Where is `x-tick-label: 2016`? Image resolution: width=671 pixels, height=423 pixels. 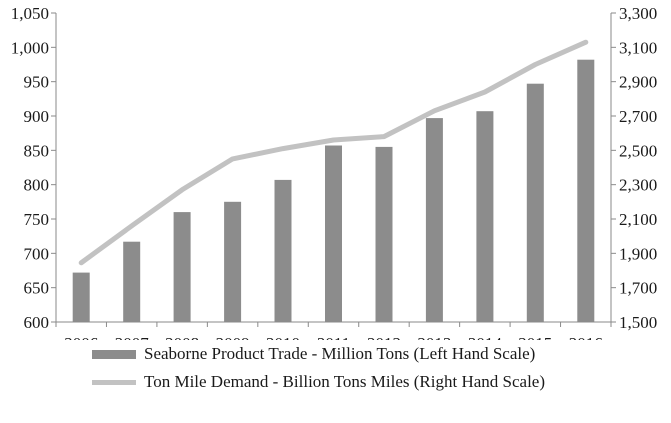 x-tick-label: 2016 is located at coordinates (586, 337).